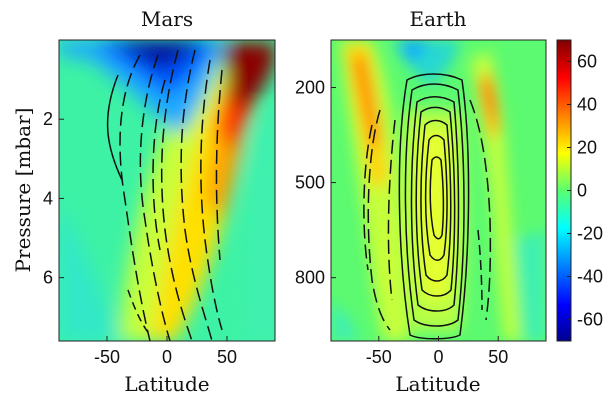  I want to click on colorbar: 60 40 20 0 -20 -40 -60, so click(579, 190).